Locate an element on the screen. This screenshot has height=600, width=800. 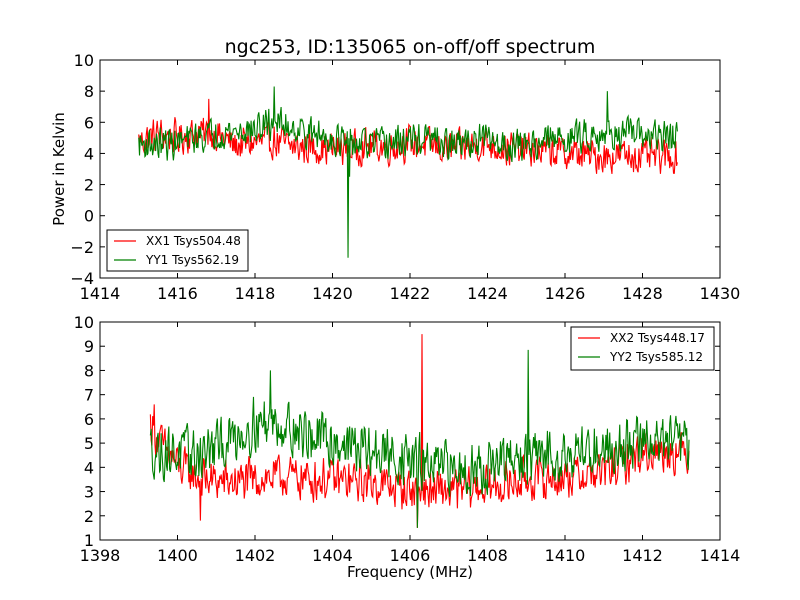
x-tick-label: 1410 is located at coordinates (565, 555).